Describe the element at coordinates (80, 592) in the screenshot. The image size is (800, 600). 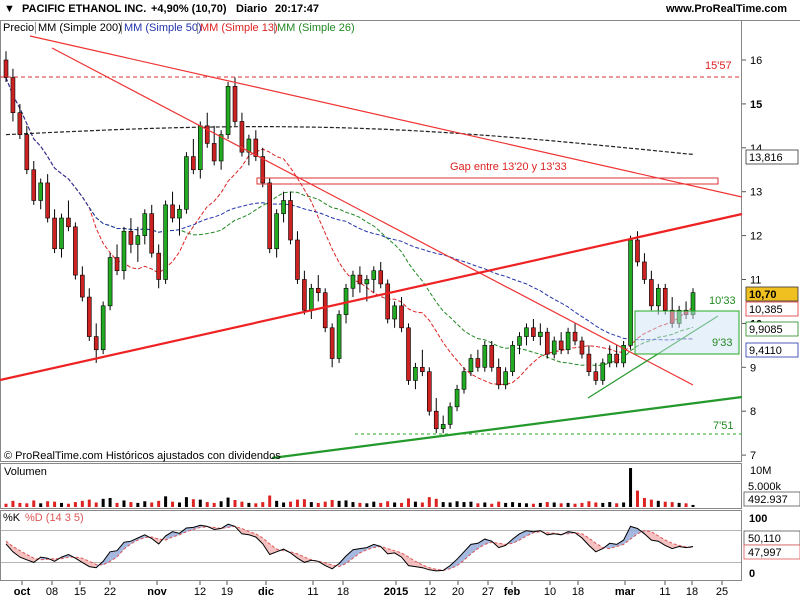
I see `x-tick-label: 15` at that location.